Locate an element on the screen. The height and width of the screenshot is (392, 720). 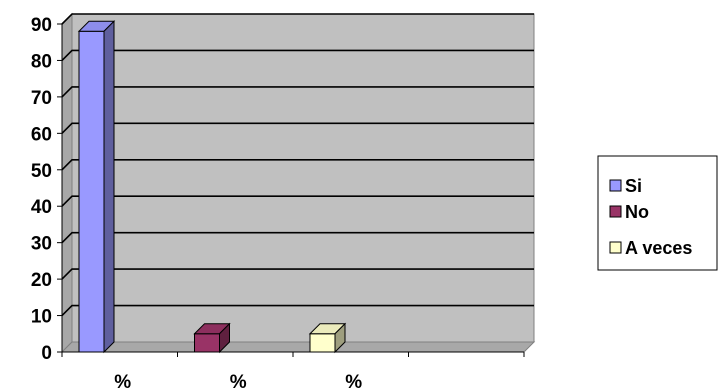
y-tick-label: 0 is located at coordinates (46, 353).